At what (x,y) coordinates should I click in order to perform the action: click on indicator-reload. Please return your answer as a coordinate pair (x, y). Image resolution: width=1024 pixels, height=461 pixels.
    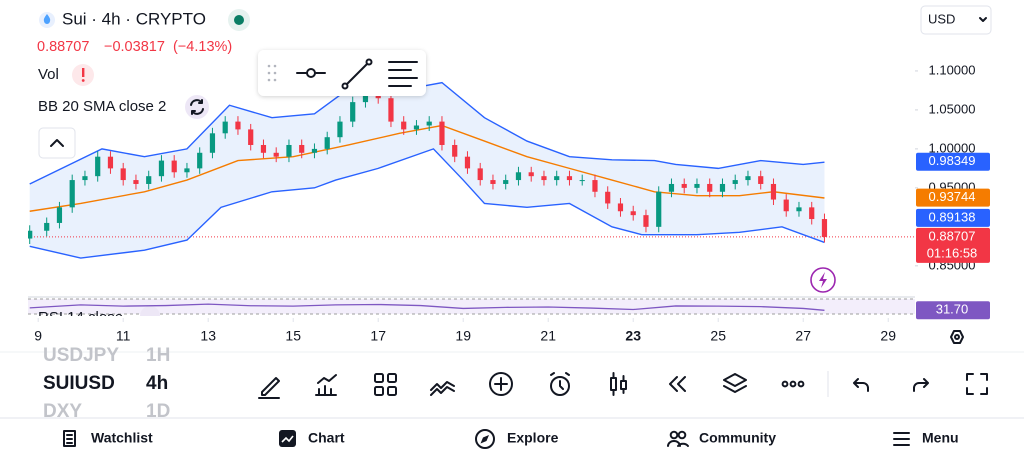
    Looking at the image, I should click on (197, 107).